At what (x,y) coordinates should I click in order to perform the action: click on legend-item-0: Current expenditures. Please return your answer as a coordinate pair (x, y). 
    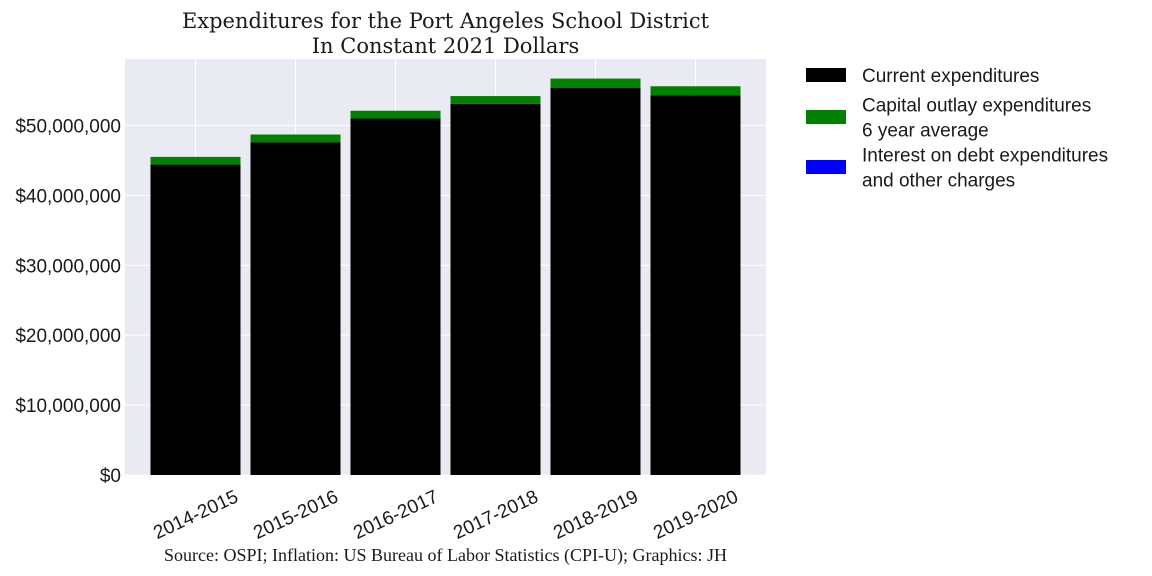
    Looking at the image, I should click on (922, 76).